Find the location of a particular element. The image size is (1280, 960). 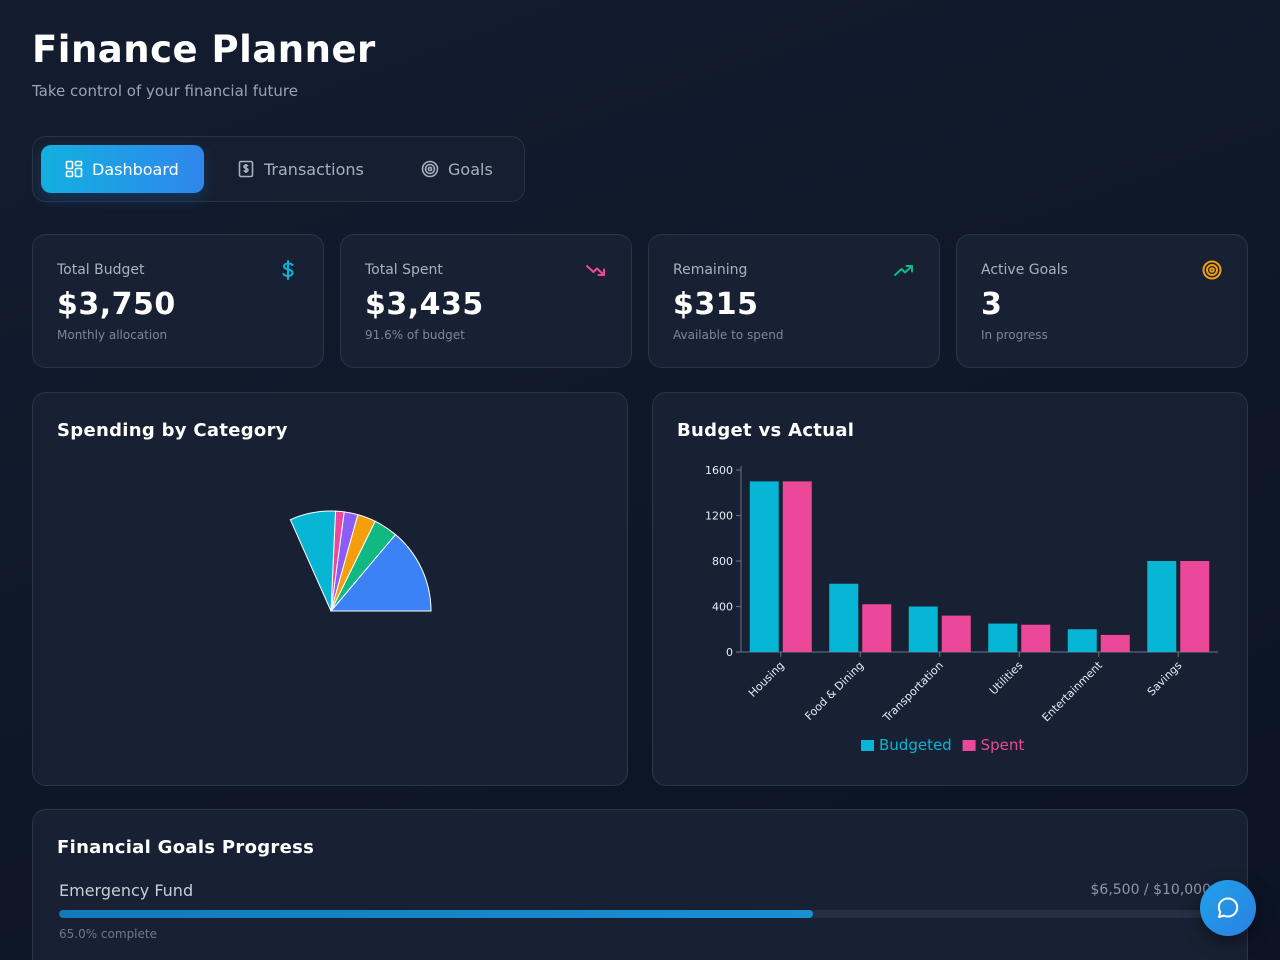

y-tick-label: 1600 is located at coordinates (719, 470).